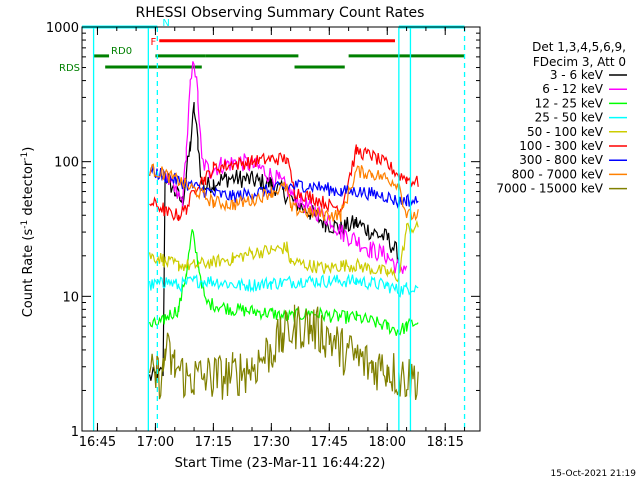 Image resolution: width=640 pixels, height=480 pixels. What do you see at coordinates (70, 297) in the screenshot?
I see `y-tick-label: 10` at bounding box center [70, 297].